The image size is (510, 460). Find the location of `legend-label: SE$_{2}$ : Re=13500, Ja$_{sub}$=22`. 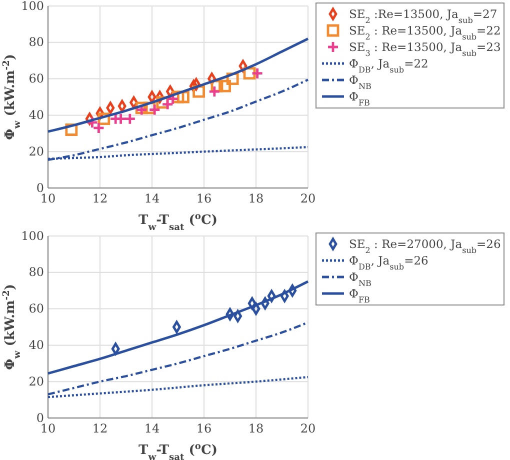

legend-label: SE$_{2}$ : Re=13500, Ja$_{sub}$=22 is located at coordinates (425, 32).